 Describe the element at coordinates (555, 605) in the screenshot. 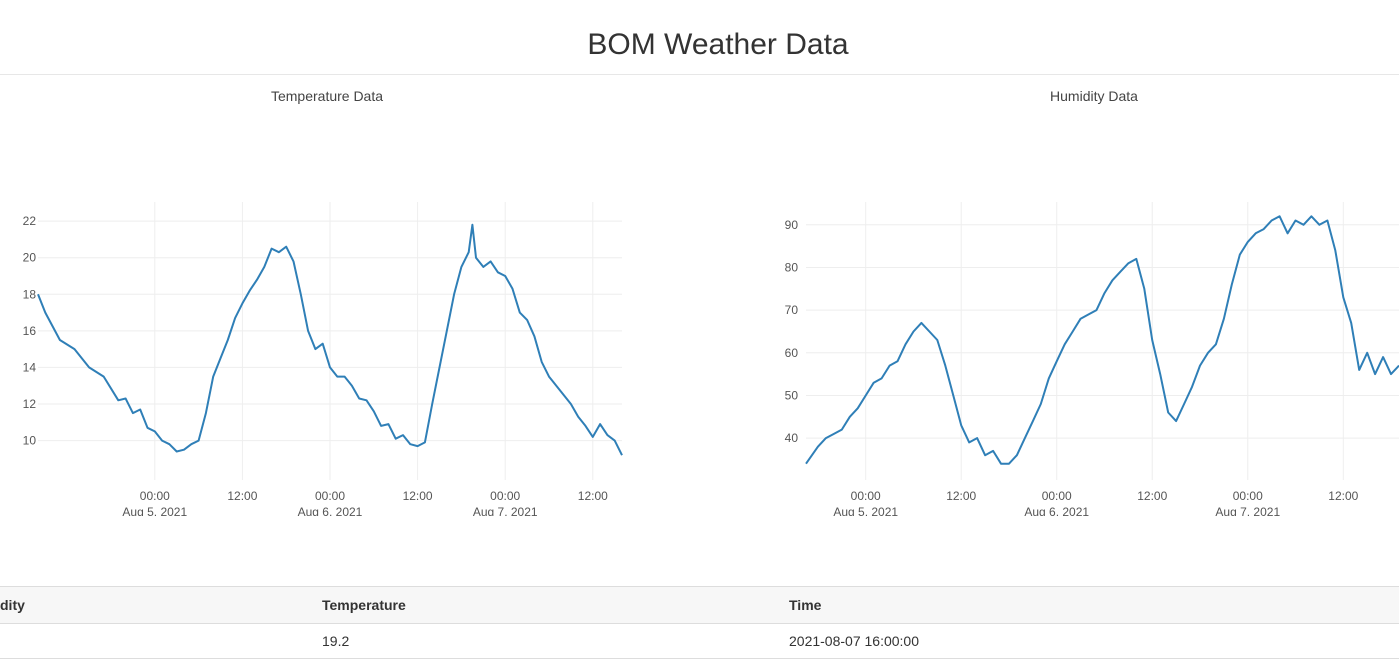

I see `col-header-temperature: Temperature` at that location.